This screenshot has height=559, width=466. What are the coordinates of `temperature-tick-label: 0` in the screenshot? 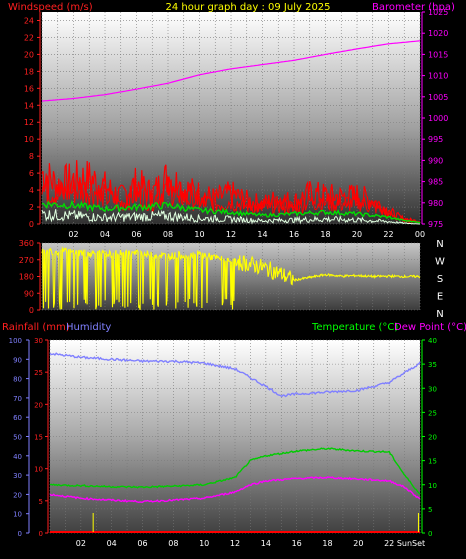 It's located at (430, 534).